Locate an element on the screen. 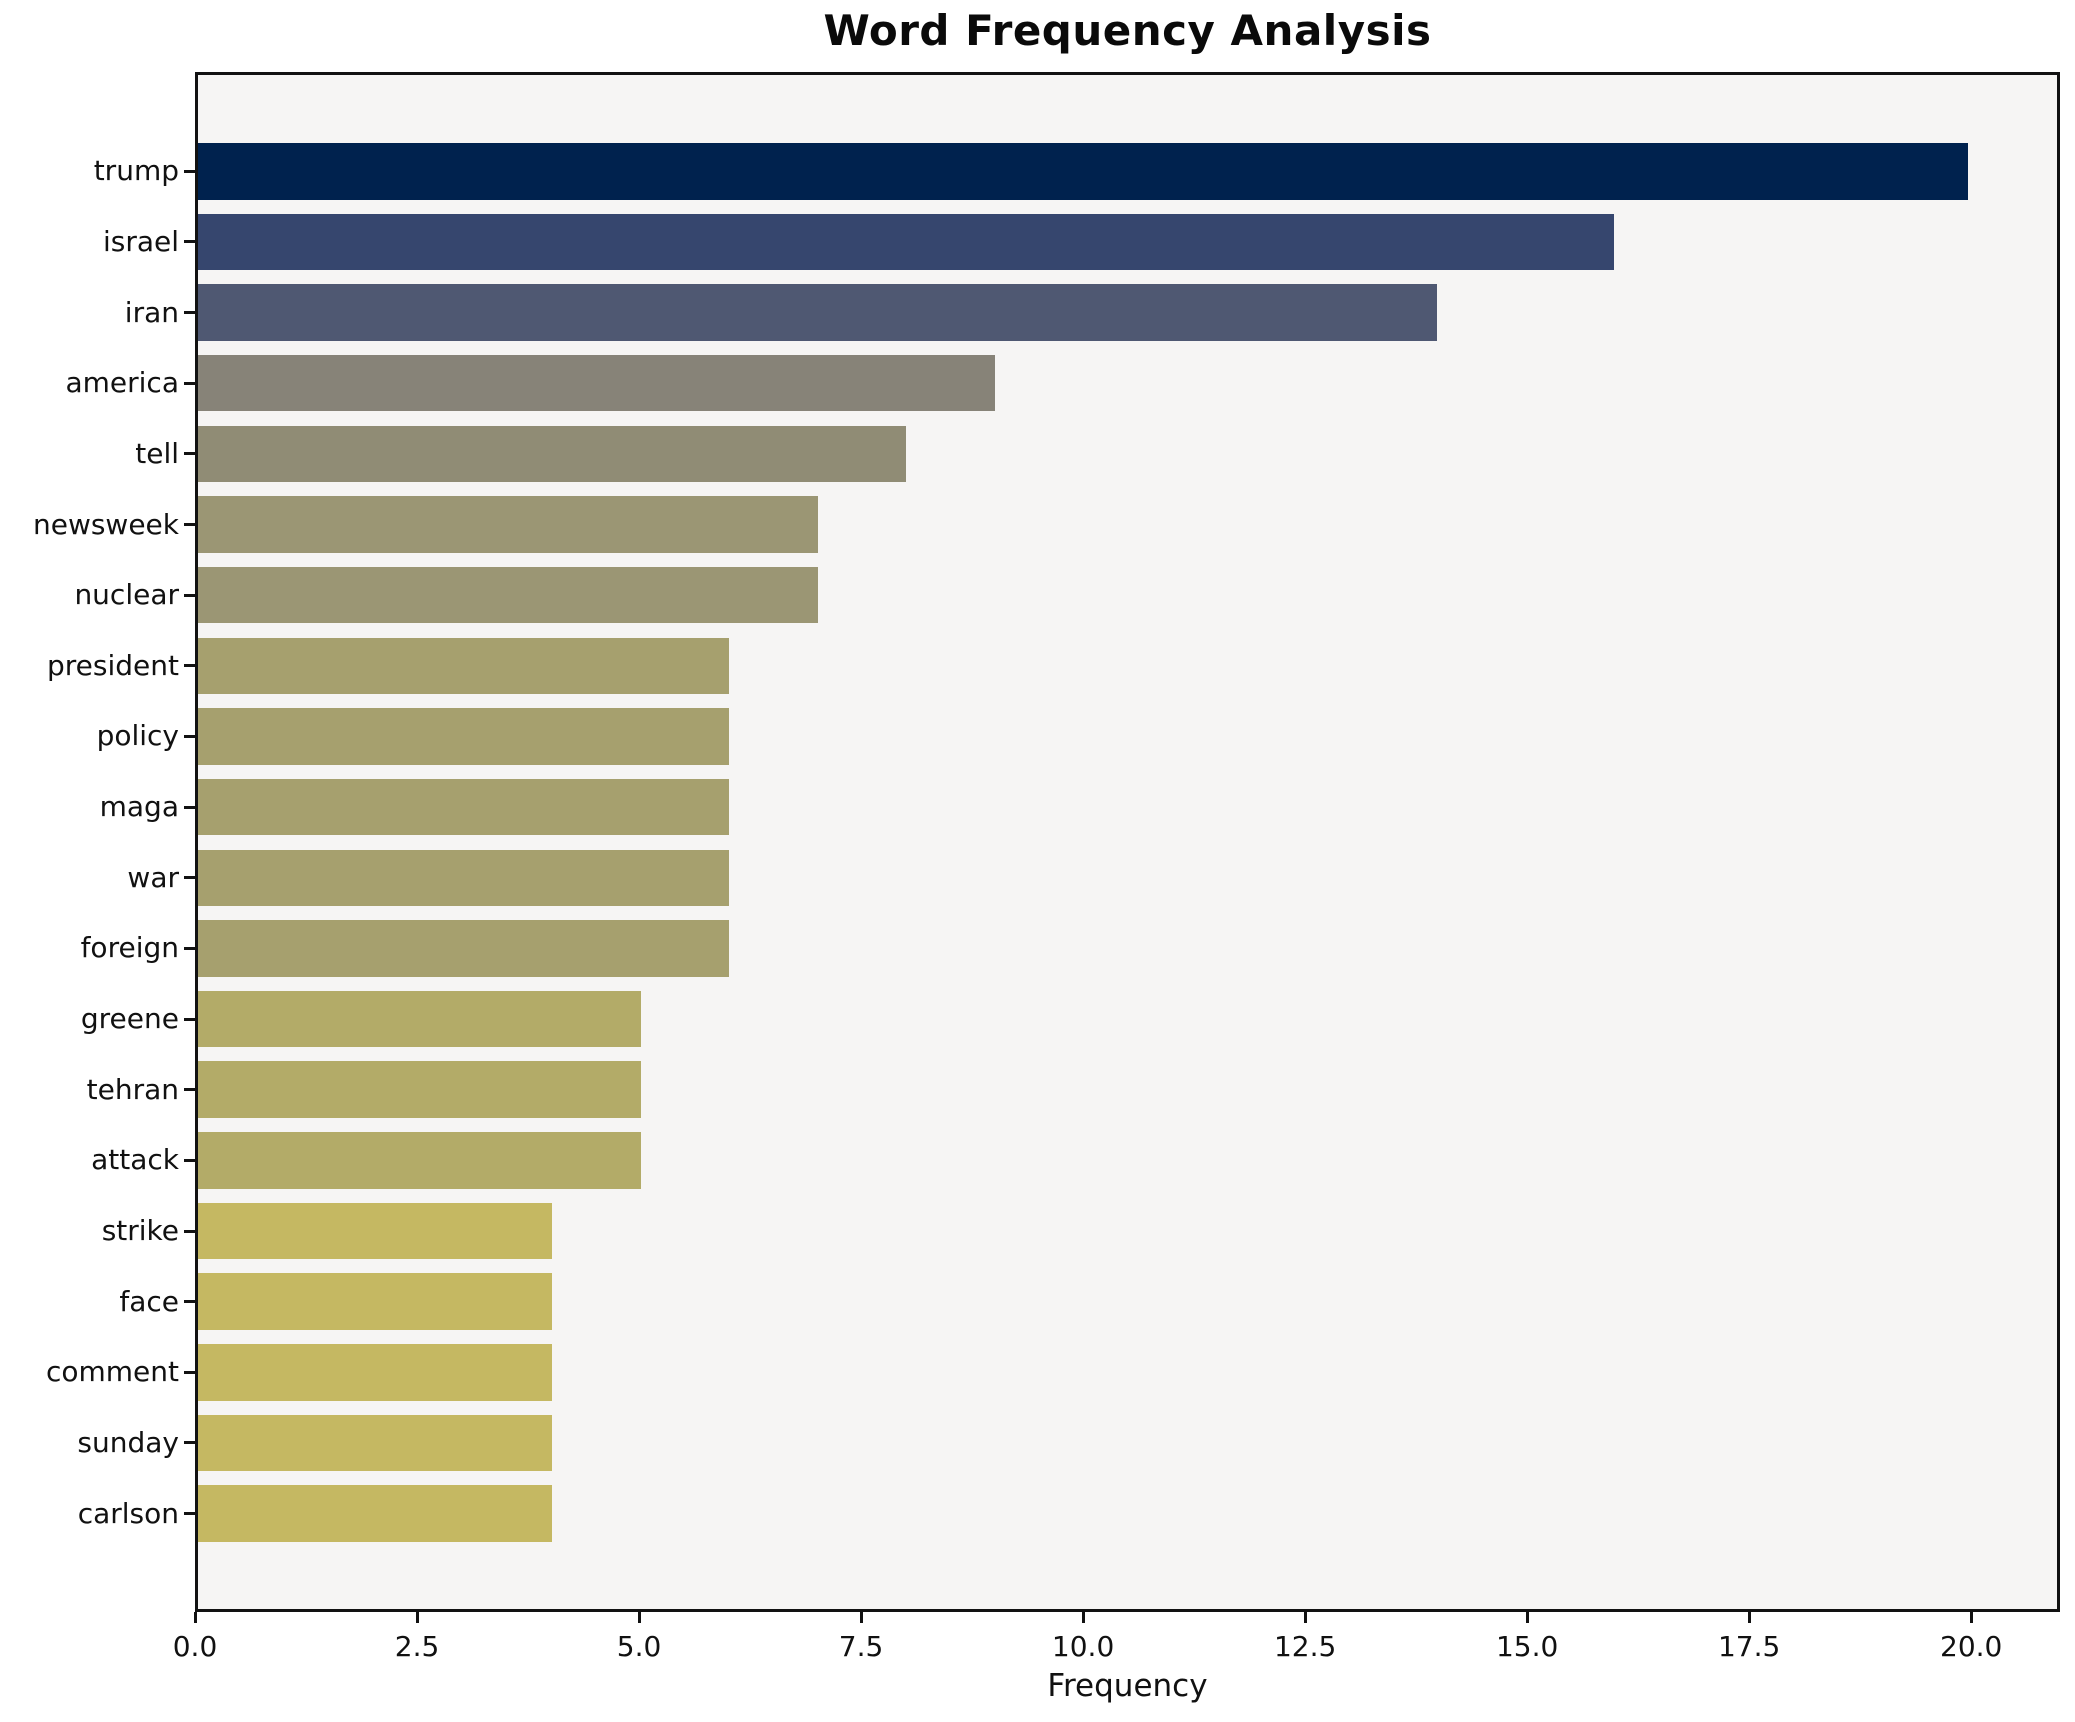 Image resolution: width=2075 pixels, height=1722 pixels. x-tick-label-10.0: 10.0 is located at coordinates (1083, 1646).